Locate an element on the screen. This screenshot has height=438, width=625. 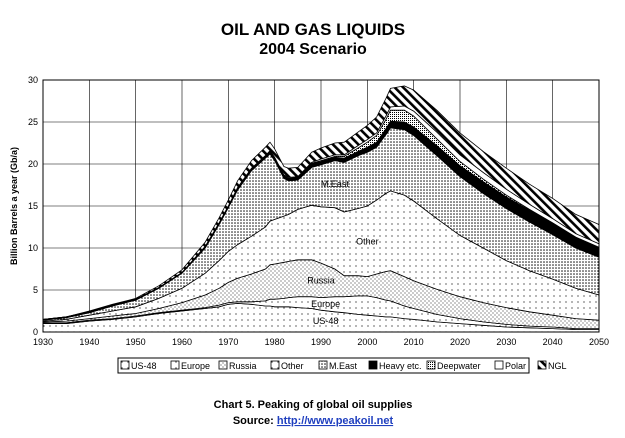
annotation-m-east: M.East is located at coordinates (335, 184).